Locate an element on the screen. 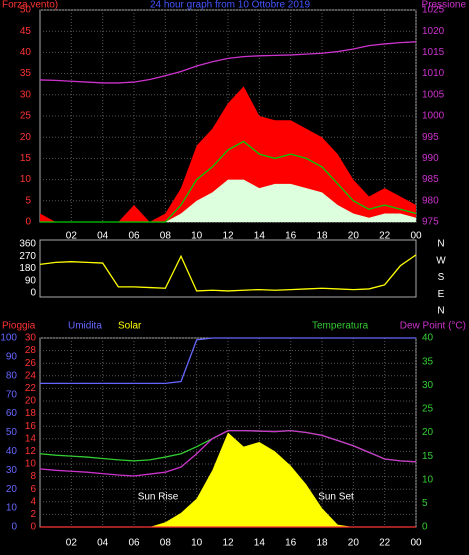 This screenshot has height=555, width=469. y-tick-label: 35 is located at coordinates (26, 73).